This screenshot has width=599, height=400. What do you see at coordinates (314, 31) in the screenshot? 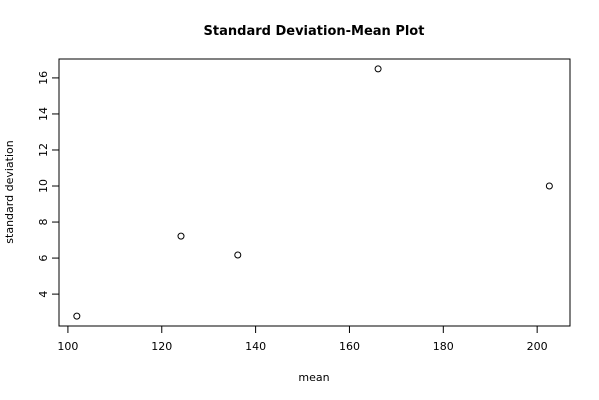
I see `chart-title: Standard Deviation-Mean Plot` at bounding box center [314, 31].